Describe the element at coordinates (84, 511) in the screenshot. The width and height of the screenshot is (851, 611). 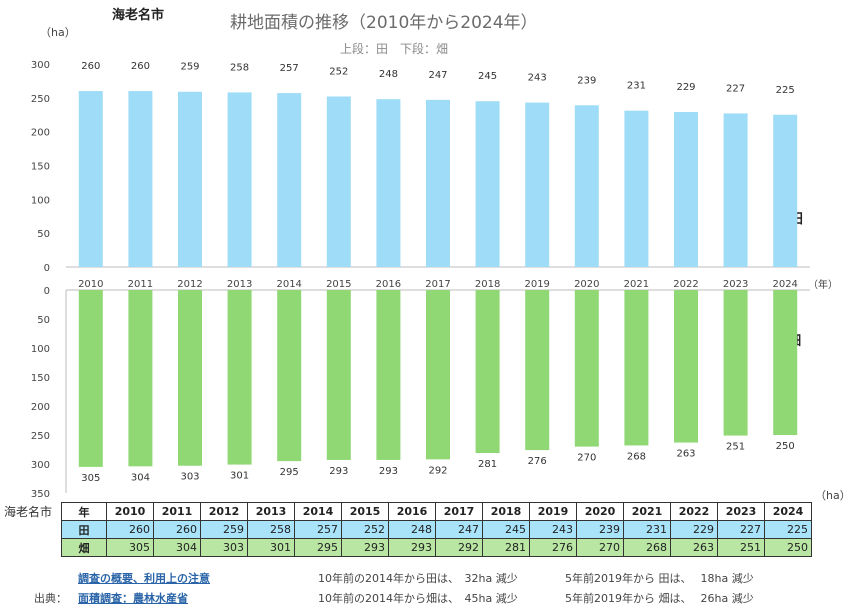
I see `table-year-header: 年` at that location.